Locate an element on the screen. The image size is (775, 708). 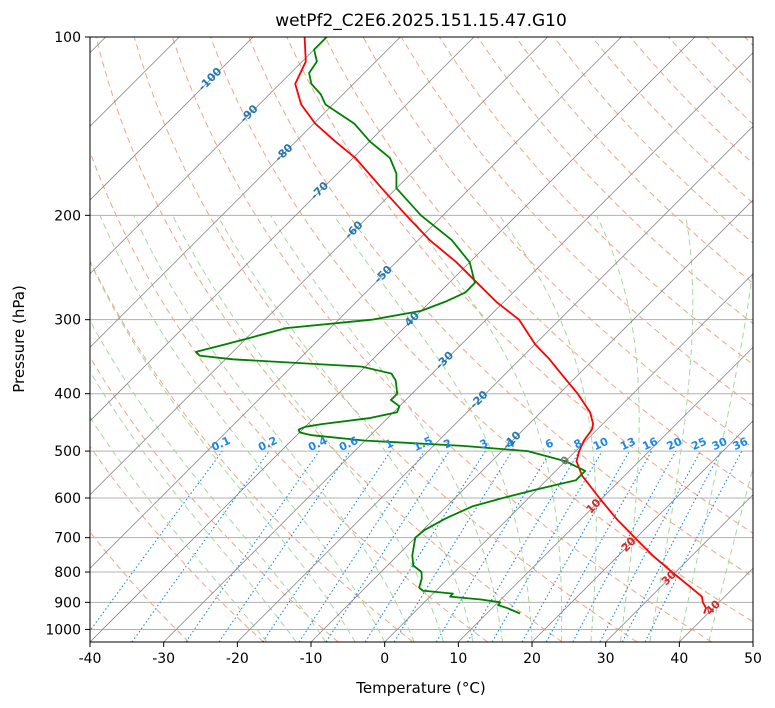
mixing-ratio-label: 10 is located at coordinates (601, 444).